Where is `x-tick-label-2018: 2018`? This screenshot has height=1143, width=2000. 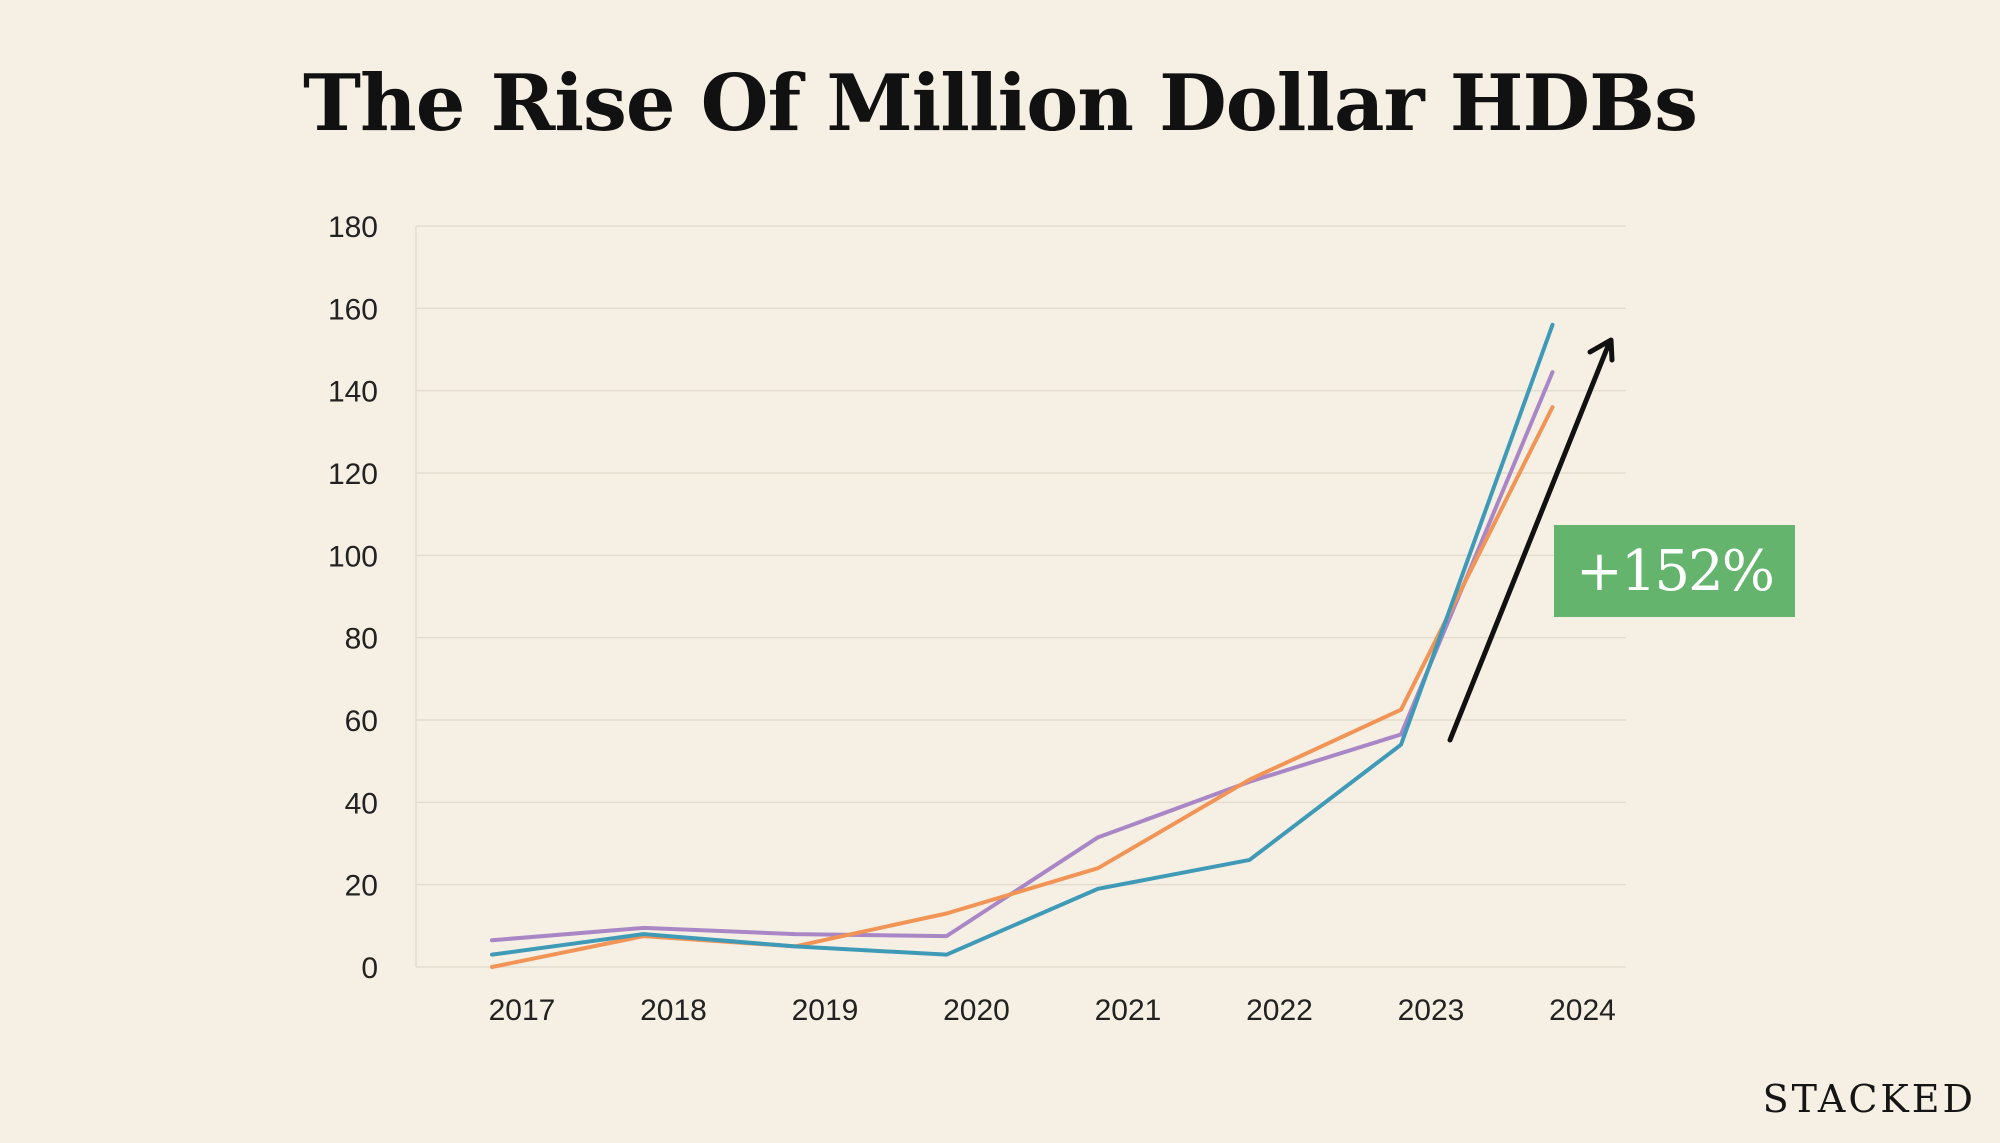 x-tick-label-2018: 2018 is located at coordinates (673, 1010).